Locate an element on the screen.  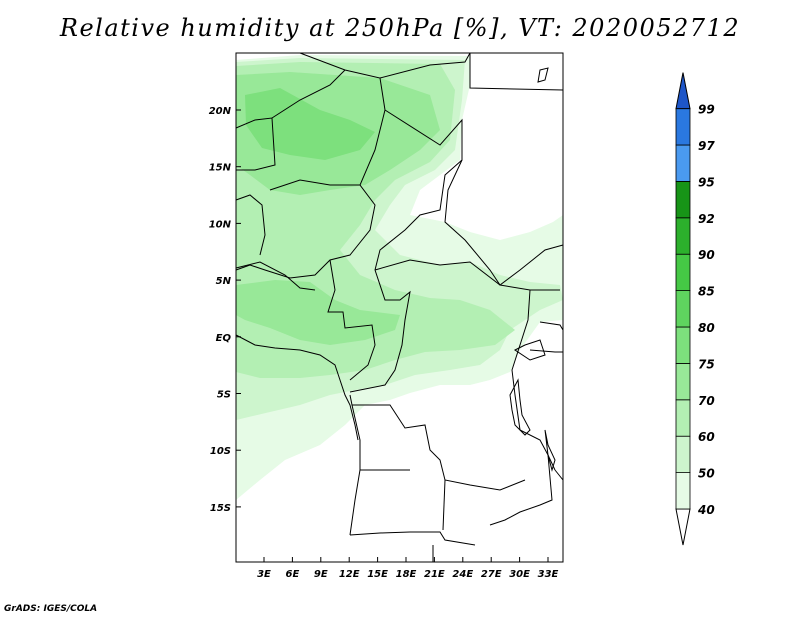
colorbar-label: 70 is located at coordinates (706, 401).